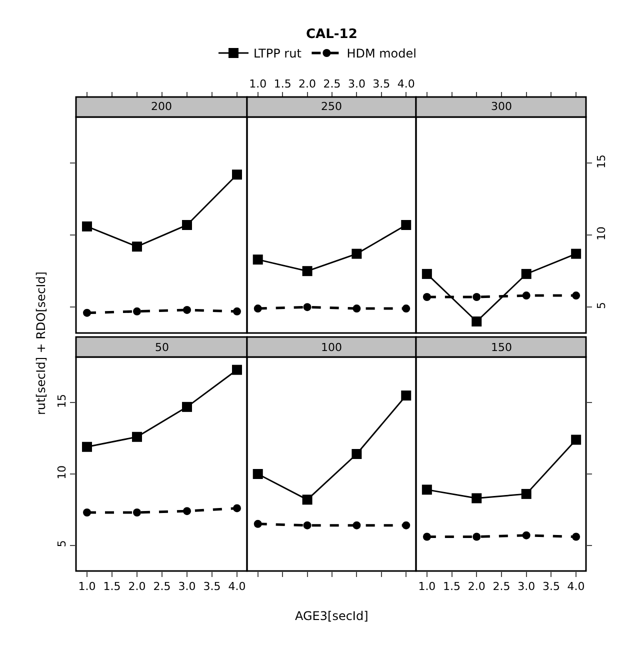  Describe the element at coordinates (501, 347) in the screenshot. I see `chart-subtitle: 150` at that location.